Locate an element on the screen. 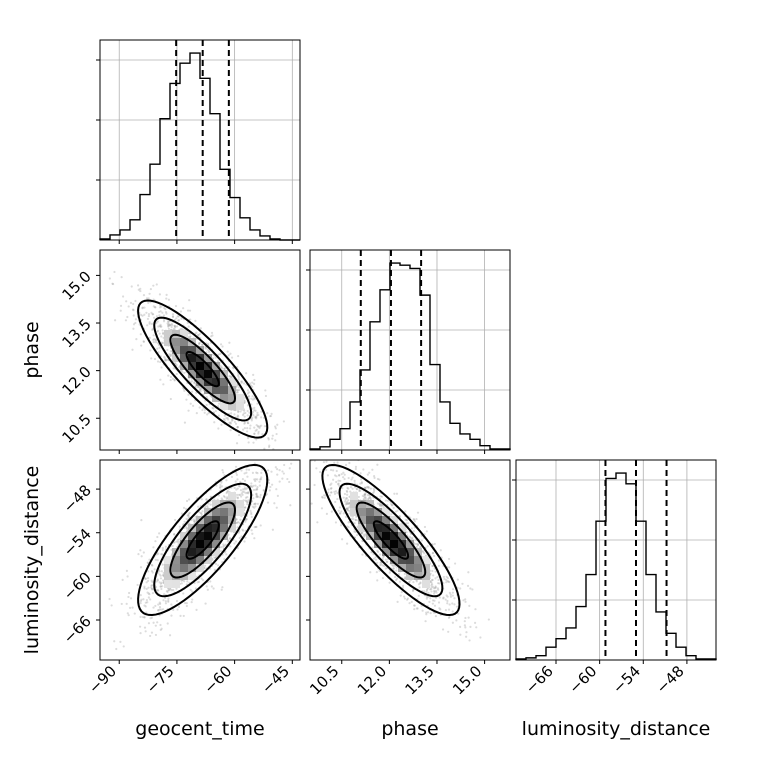  contour-line is located at coordinates (202, 540).